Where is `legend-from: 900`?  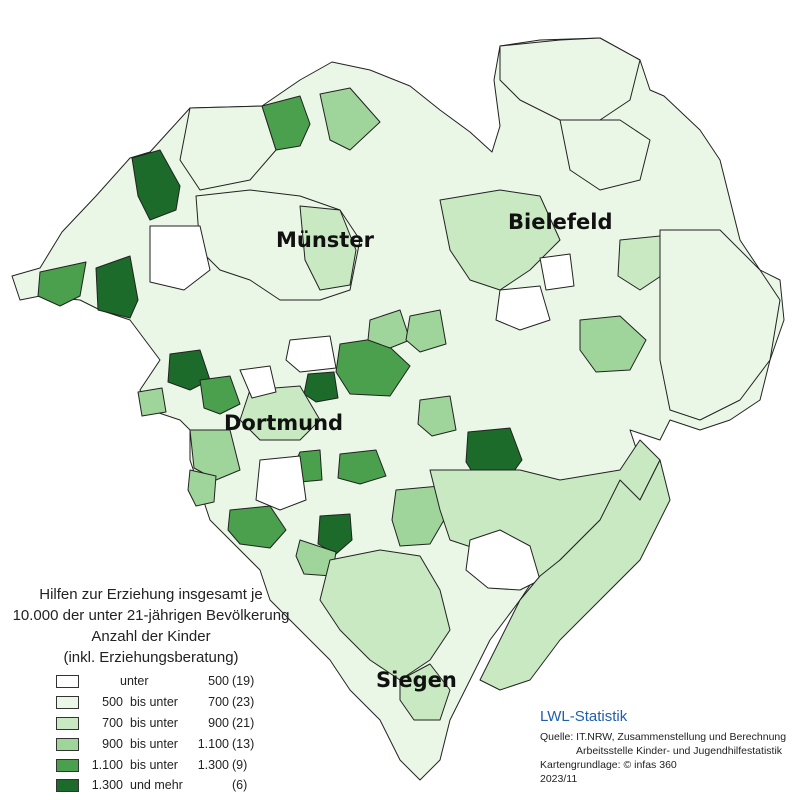
legend-from: 900 is located at coordinates (112, 744).